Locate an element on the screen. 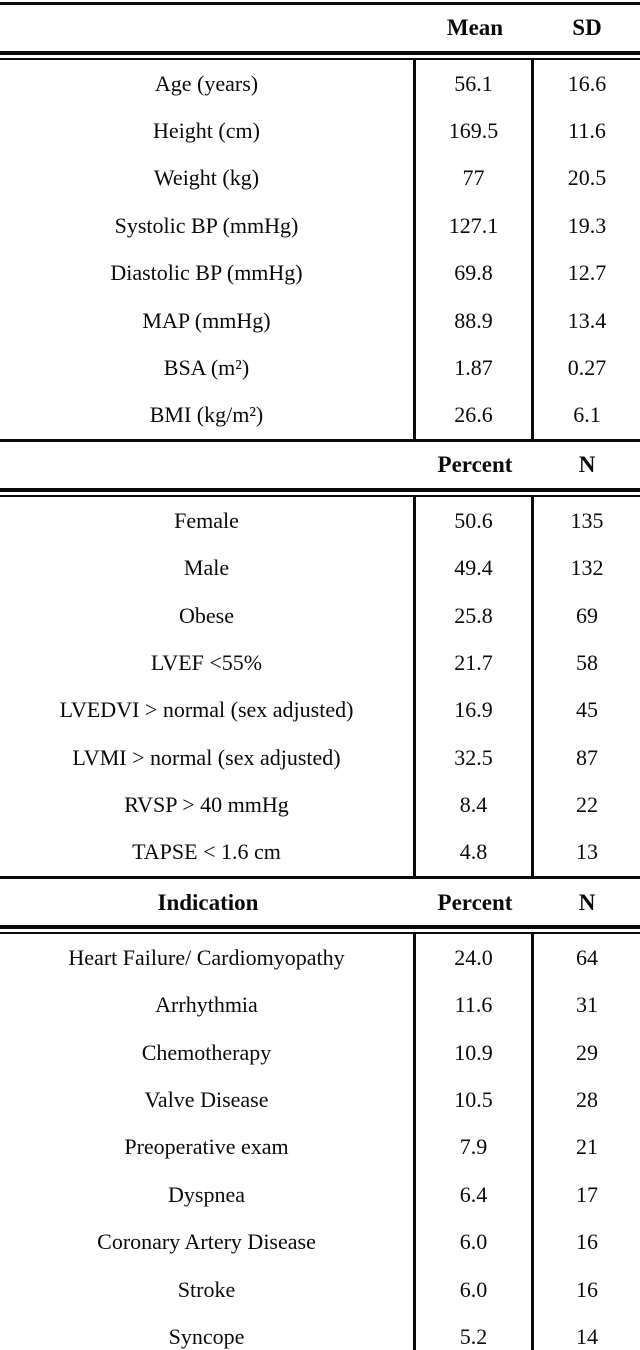  table-row: TAPSE < 1.6 cm 4.8 13 is located at coordinates (320, 852).